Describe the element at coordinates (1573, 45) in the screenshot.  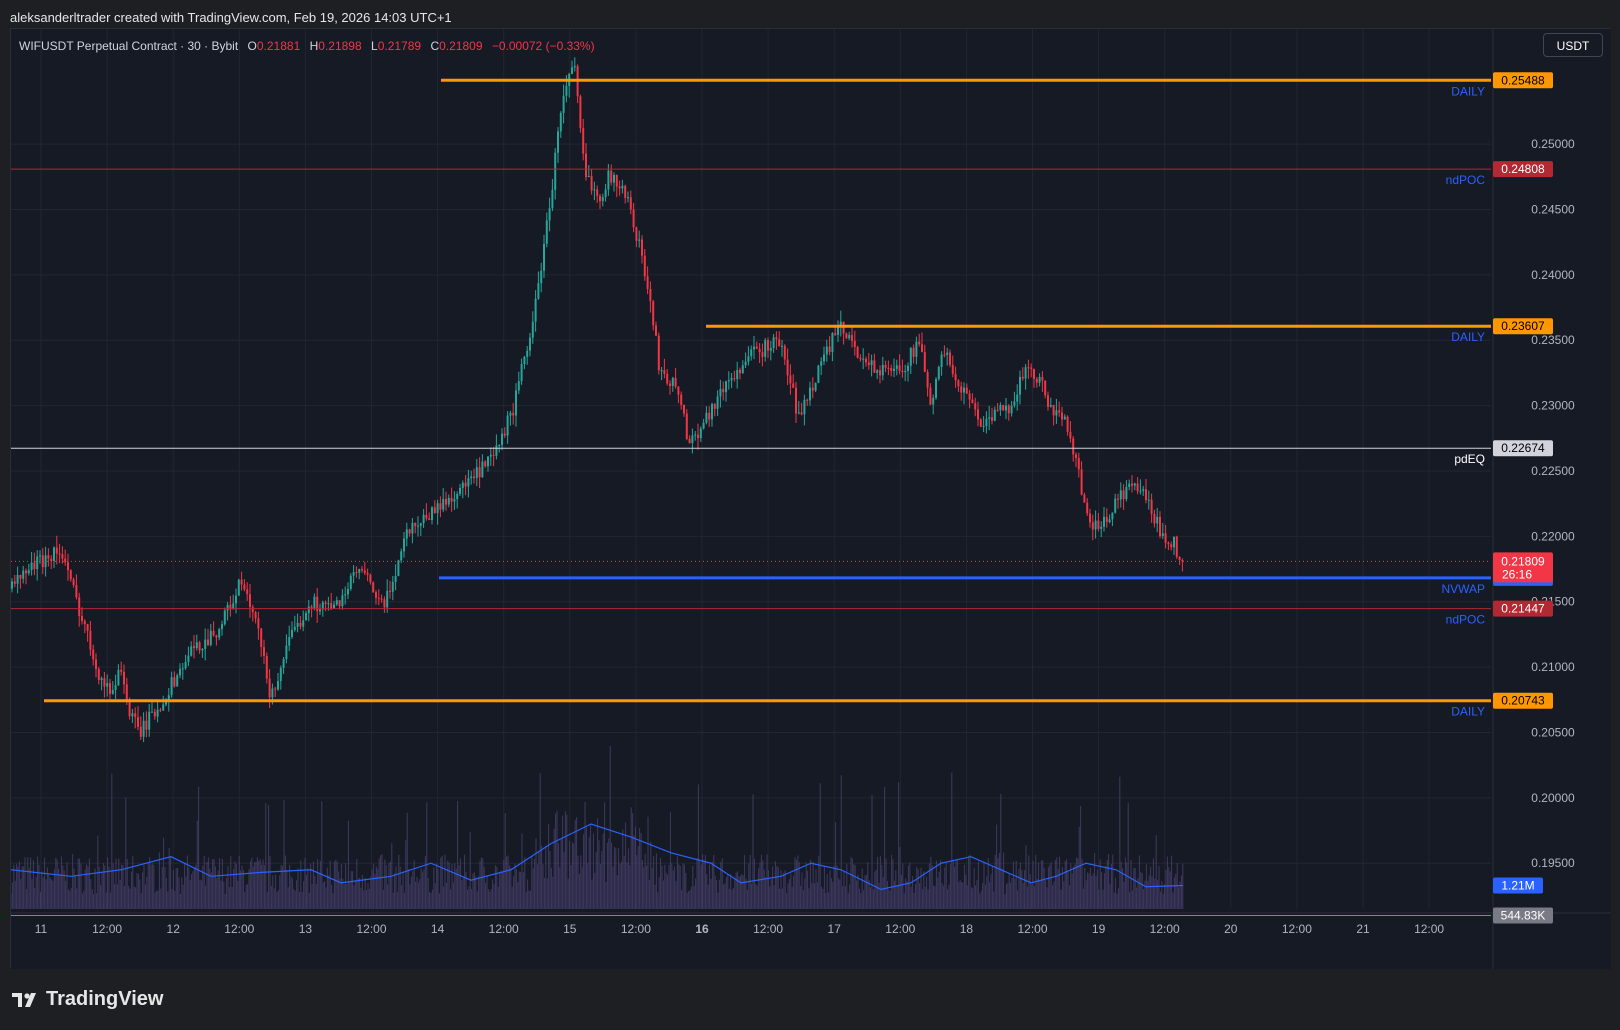
I see `currency-button: USDT` at that location.